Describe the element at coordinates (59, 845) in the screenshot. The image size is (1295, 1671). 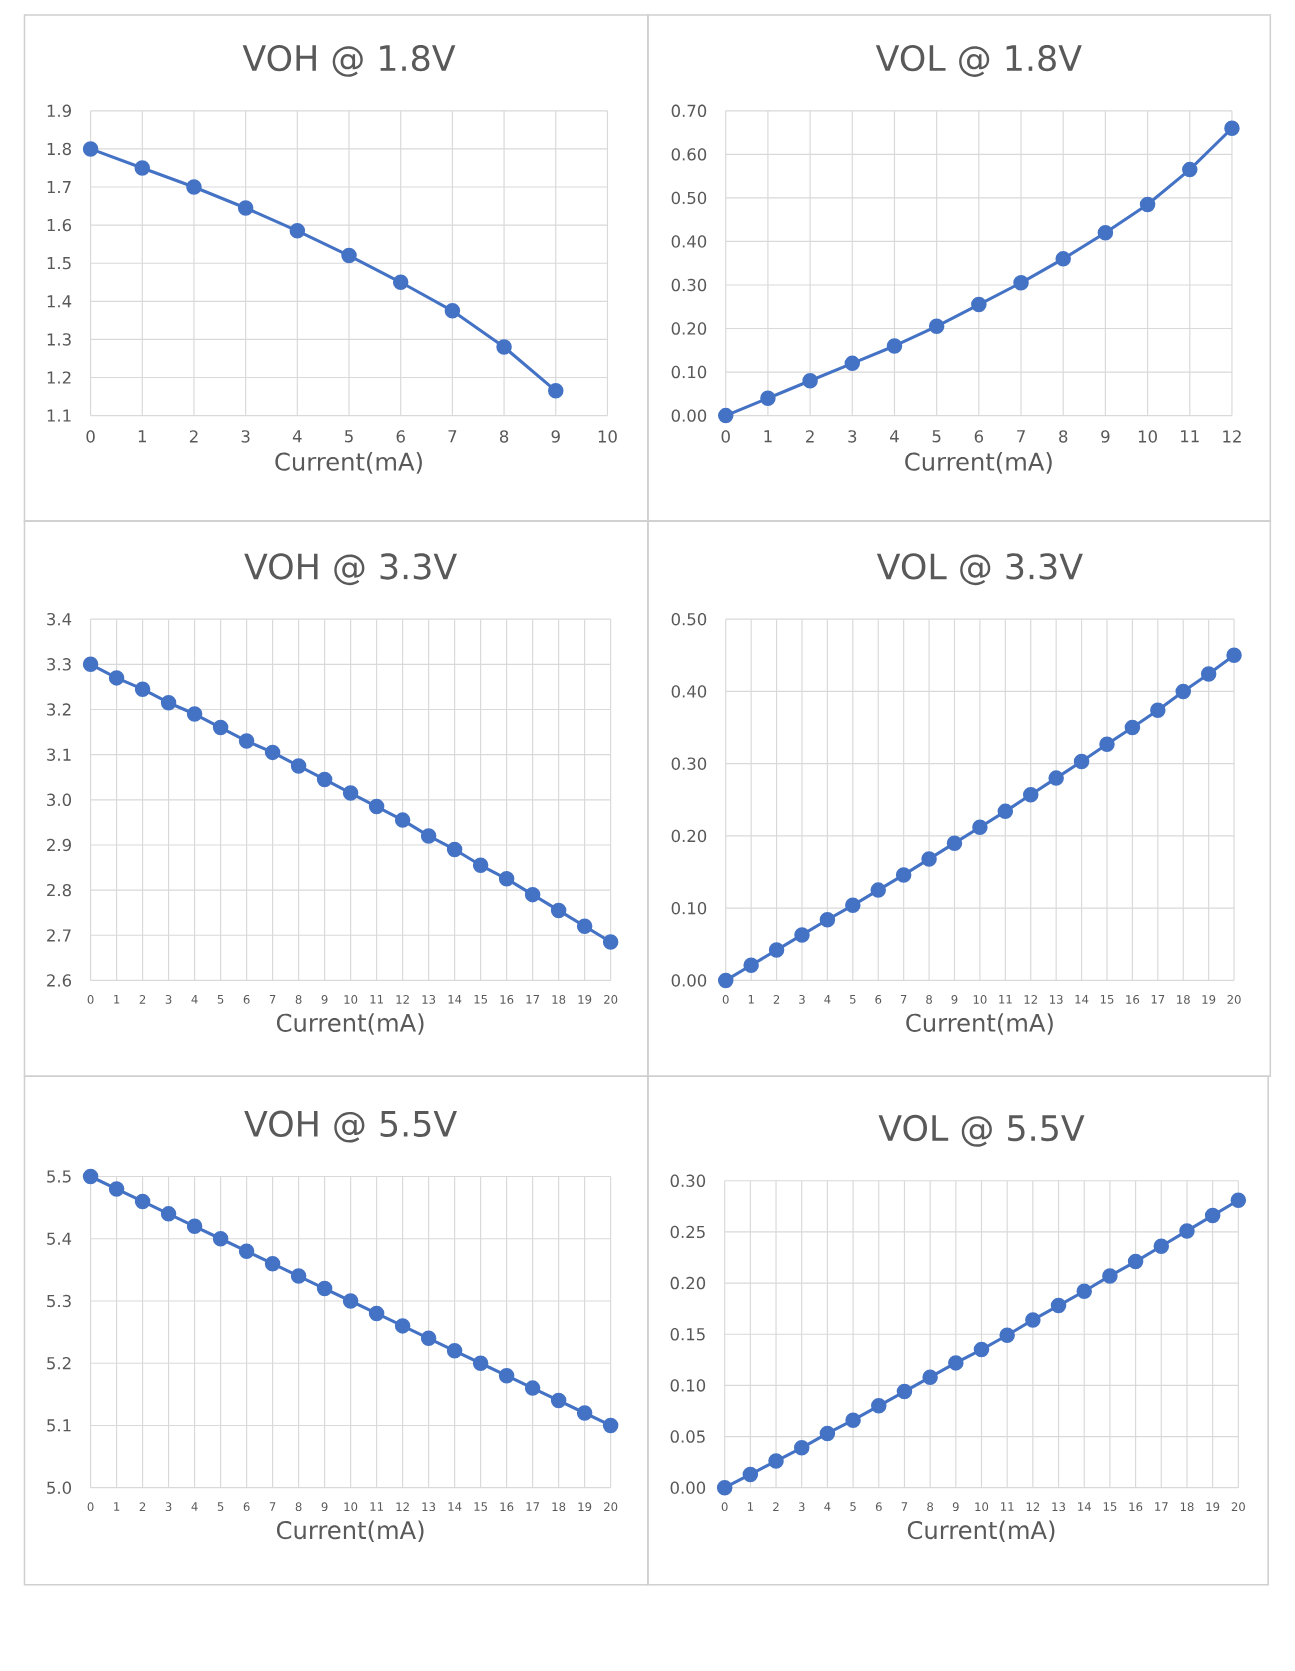
I see `y-tick-label: 2.9` at that location.